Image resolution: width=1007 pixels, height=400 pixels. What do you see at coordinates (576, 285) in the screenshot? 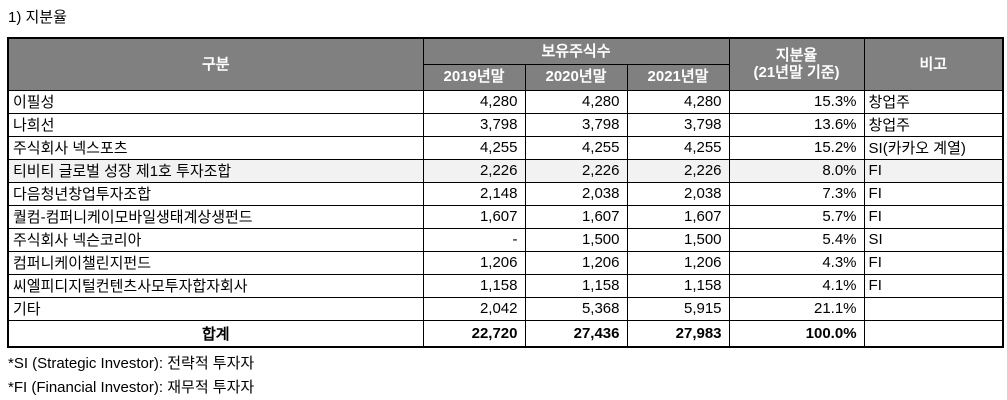
I see `shares-2020-cell: 1,158` at bounding box center [576, 285].